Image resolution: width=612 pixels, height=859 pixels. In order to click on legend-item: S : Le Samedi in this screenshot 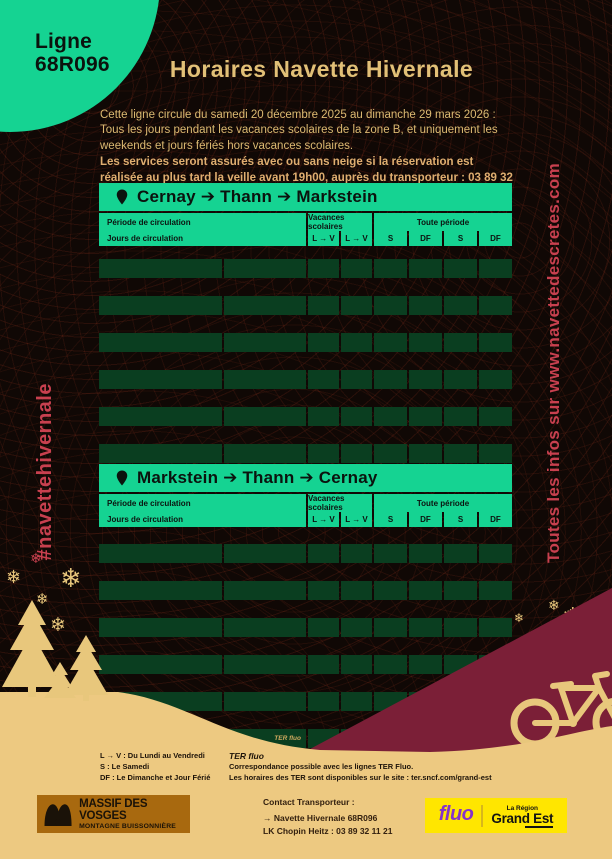, I will do `click(125, 766)`.